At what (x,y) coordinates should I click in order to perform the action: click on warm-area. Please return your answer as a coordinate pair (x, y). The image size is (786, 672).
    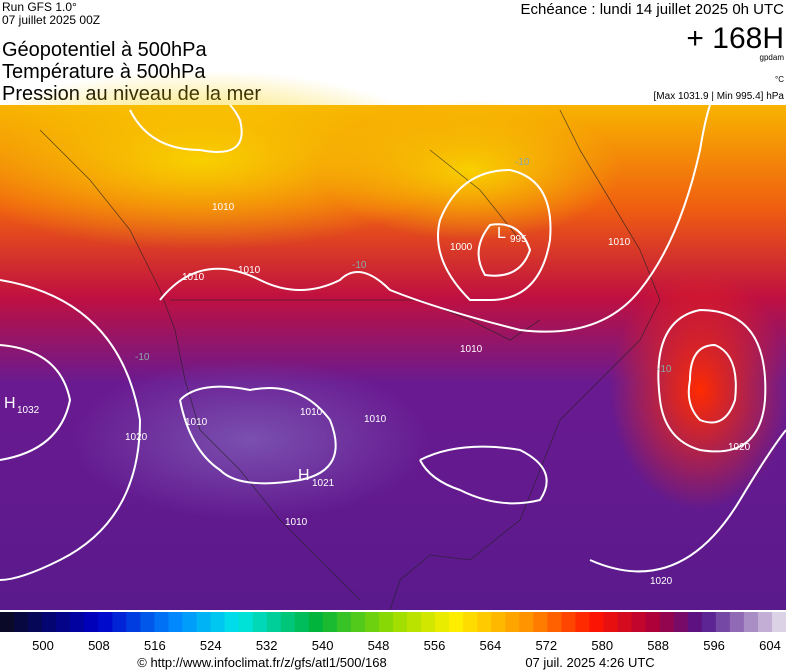
    Looking at the image, I should click on (698, 390).